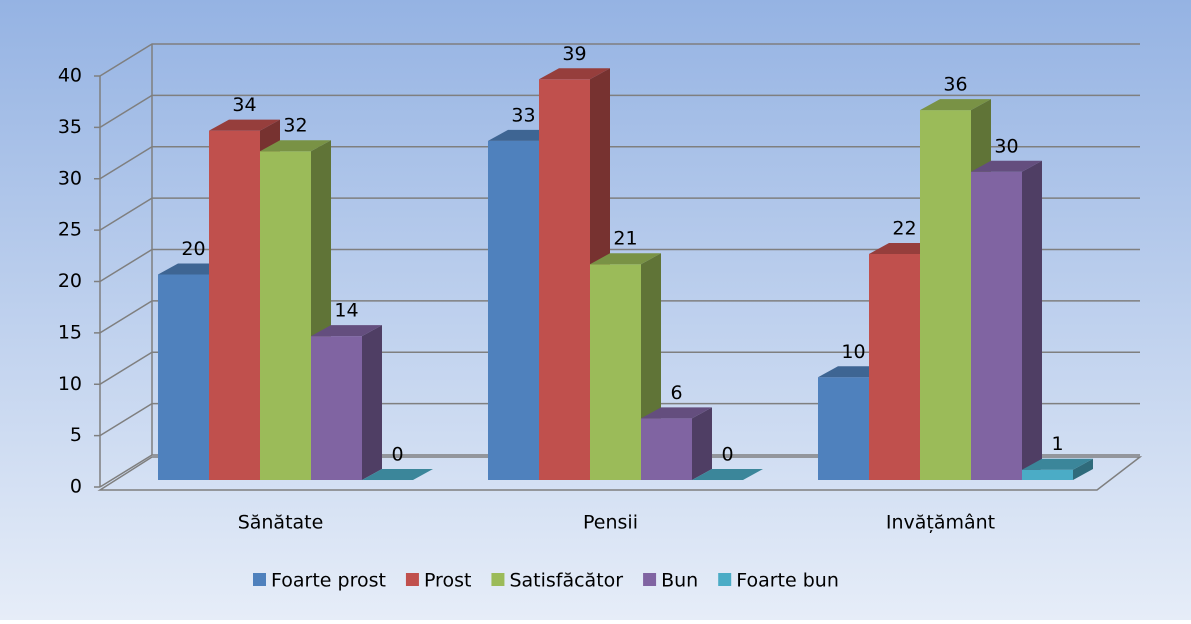 The width and height of the screenshot is (1191, 624). What do you see at coordinates (70, 230) in the screenshot?
I see `y-tick-label: 25` at bounding box center [70, 230].